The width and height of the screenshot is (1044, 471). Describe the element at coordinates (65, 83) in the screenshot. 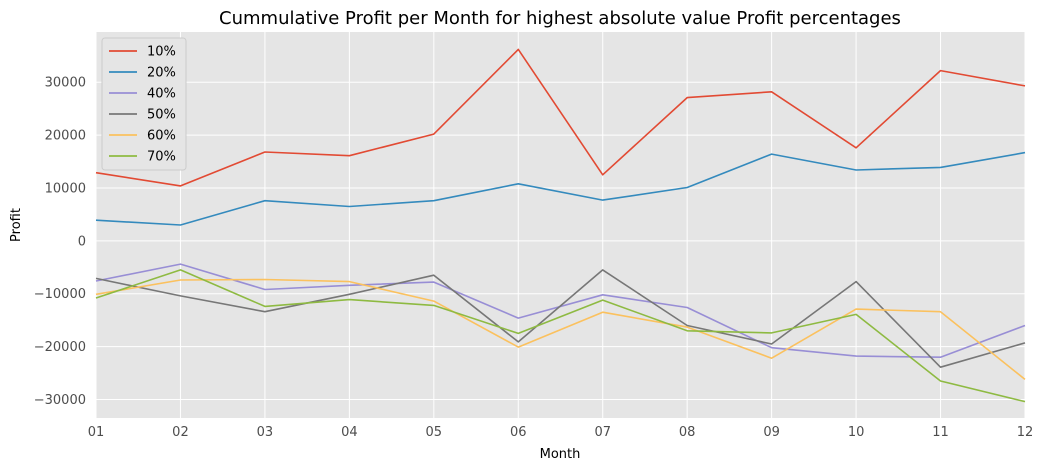

I see `y-tick-label: 30000` at that location.